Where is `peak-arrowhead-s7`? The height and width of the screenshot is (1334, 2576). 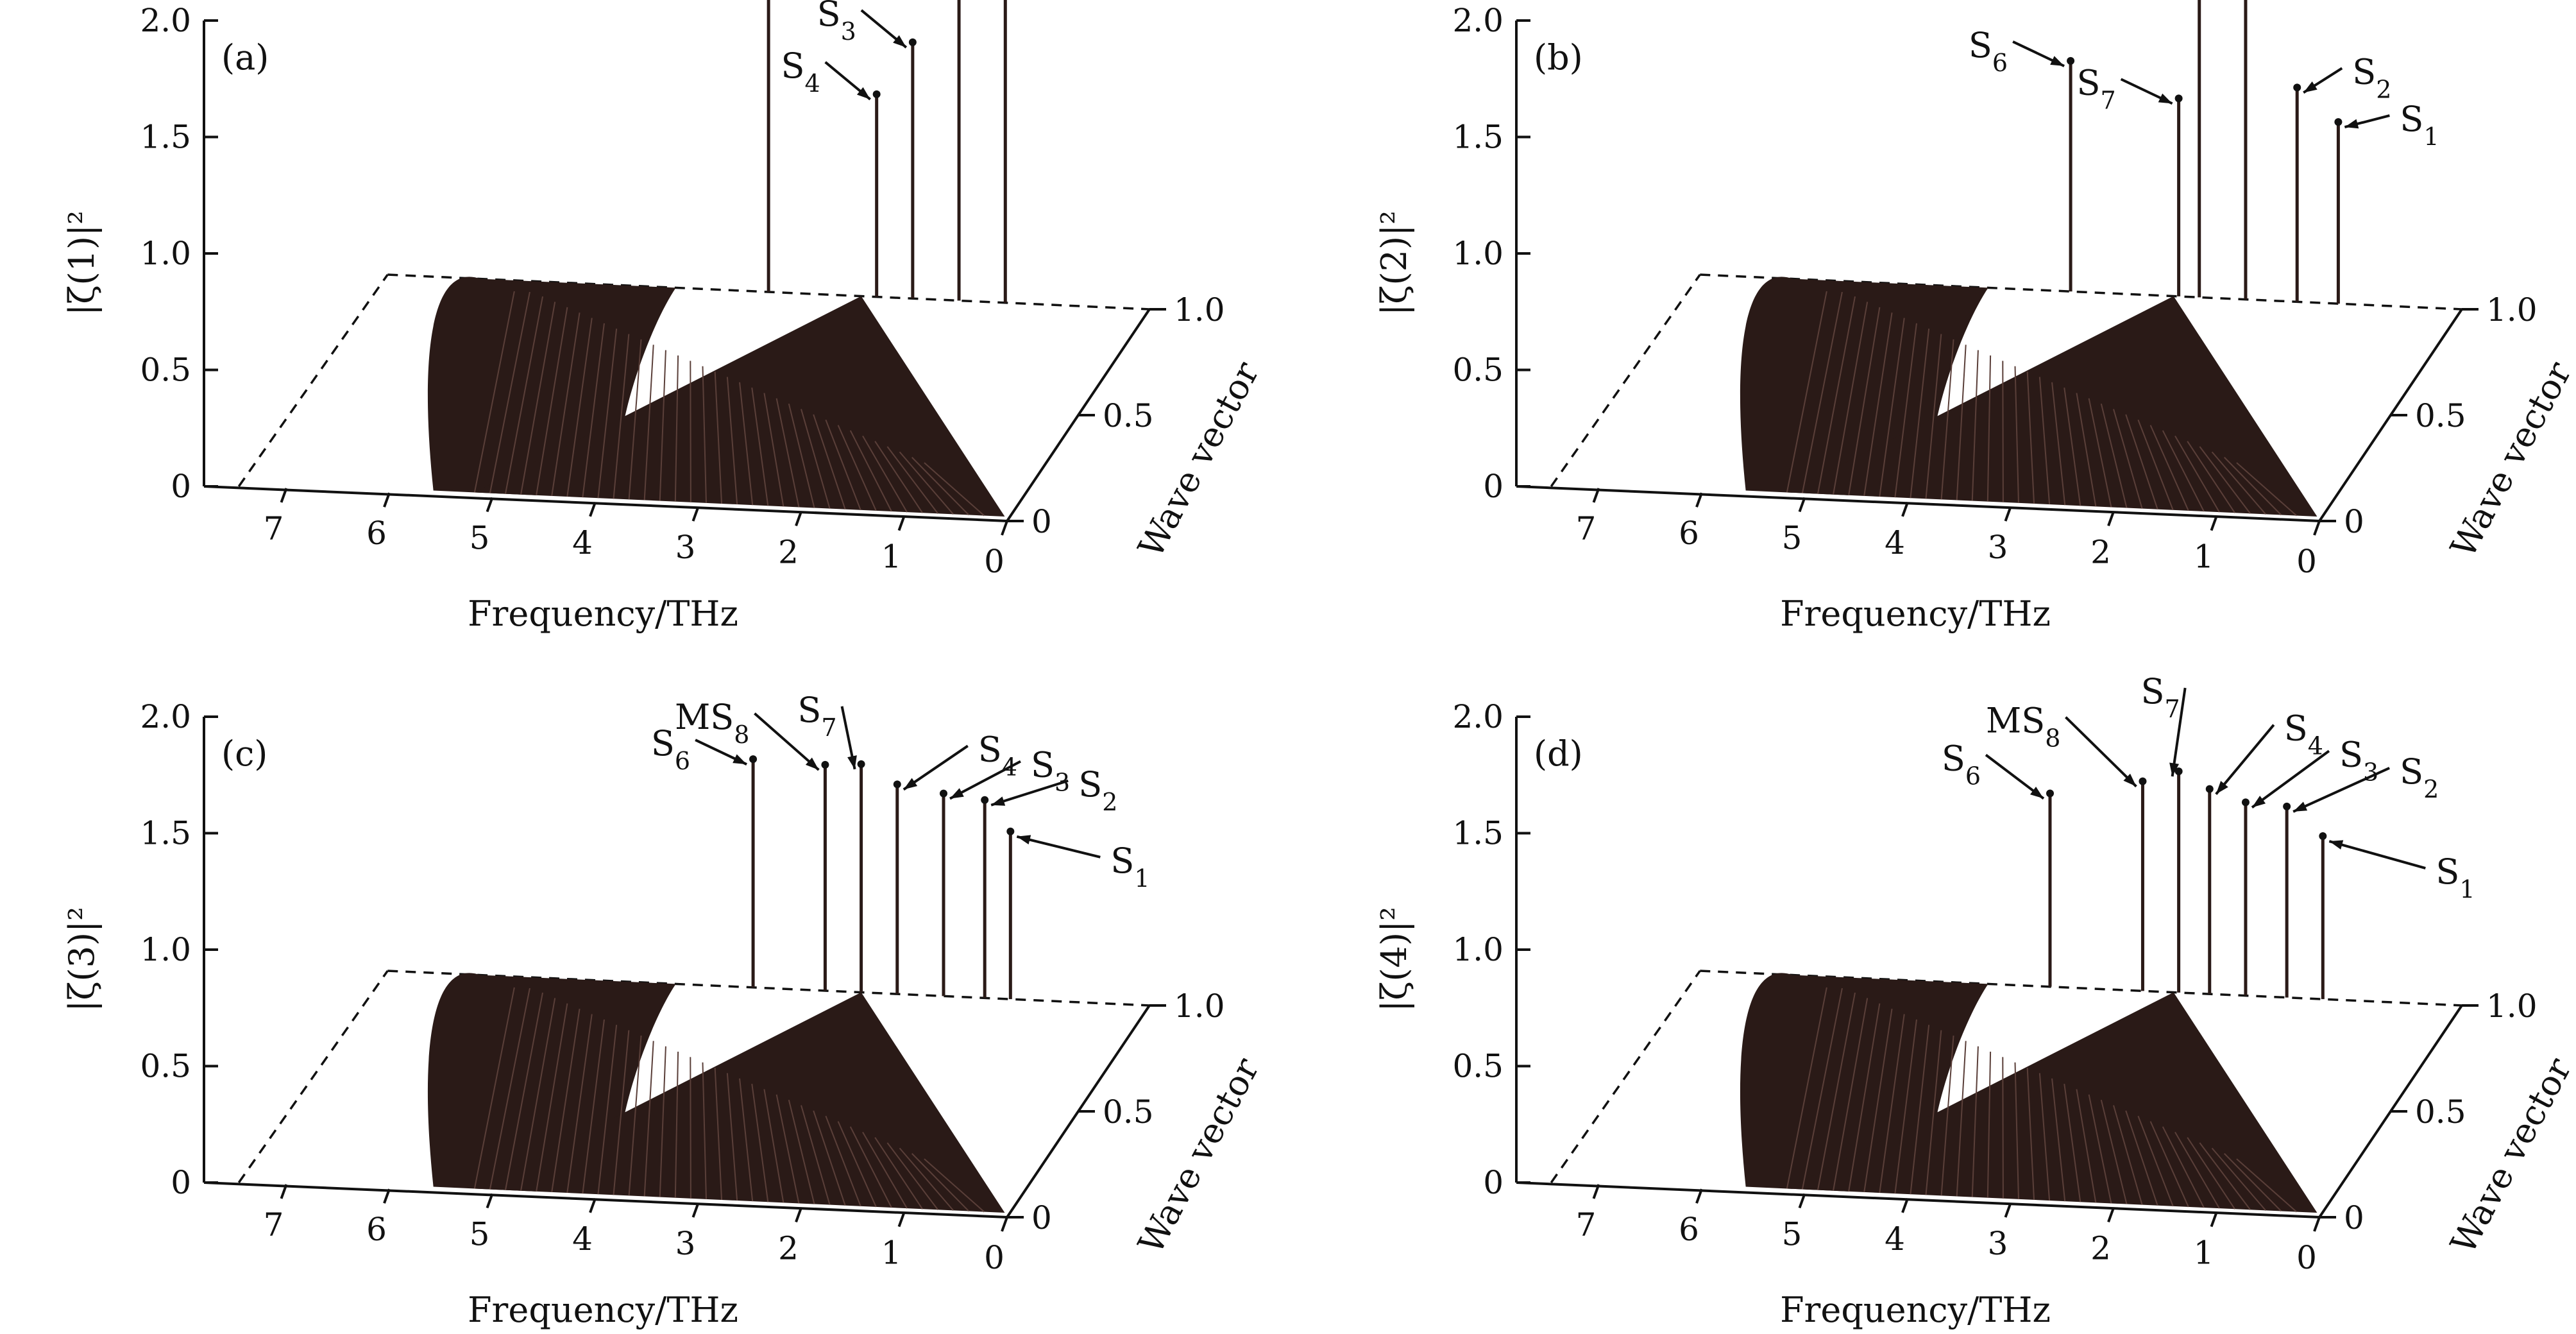 peak-arrowhead-s7 is located at coordinates (2174, 769).